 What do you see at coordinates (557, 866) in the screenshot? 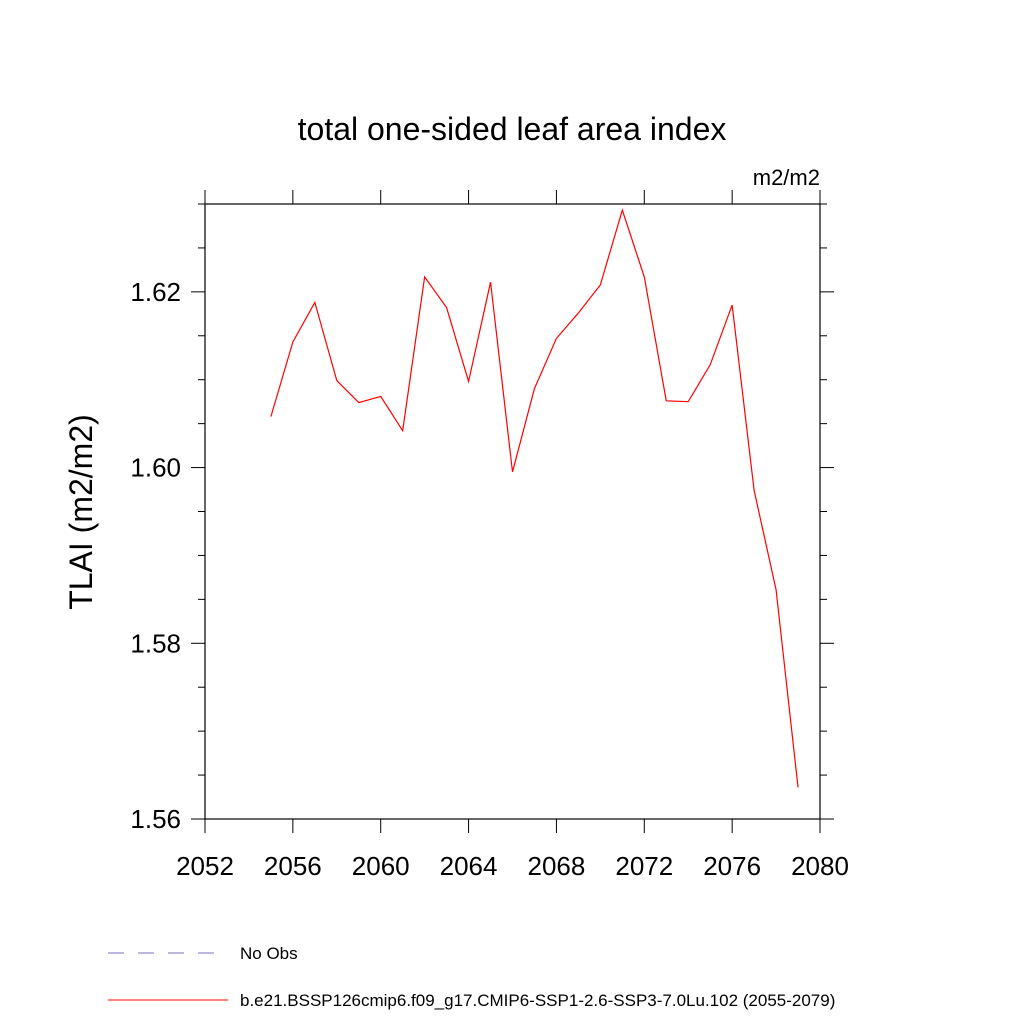
I see `x-tick-label: 2068` at bounding box center [557, 866].